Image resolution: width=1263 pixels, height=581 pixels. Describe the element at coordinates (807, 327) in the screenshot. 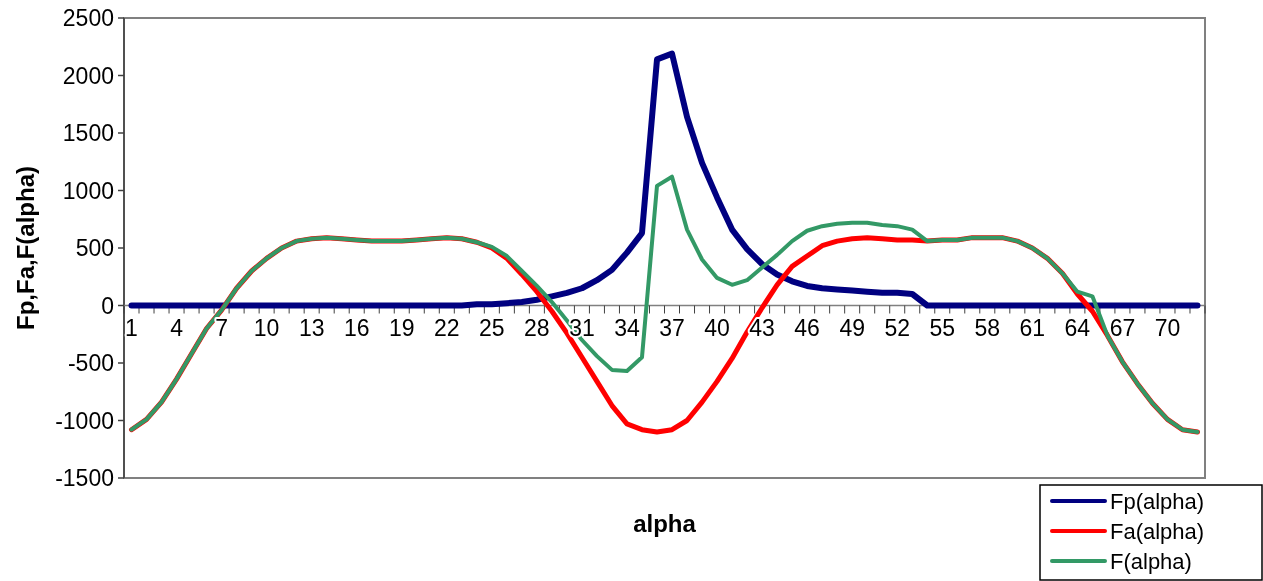

I see `x-tick-label: 46` at that location.